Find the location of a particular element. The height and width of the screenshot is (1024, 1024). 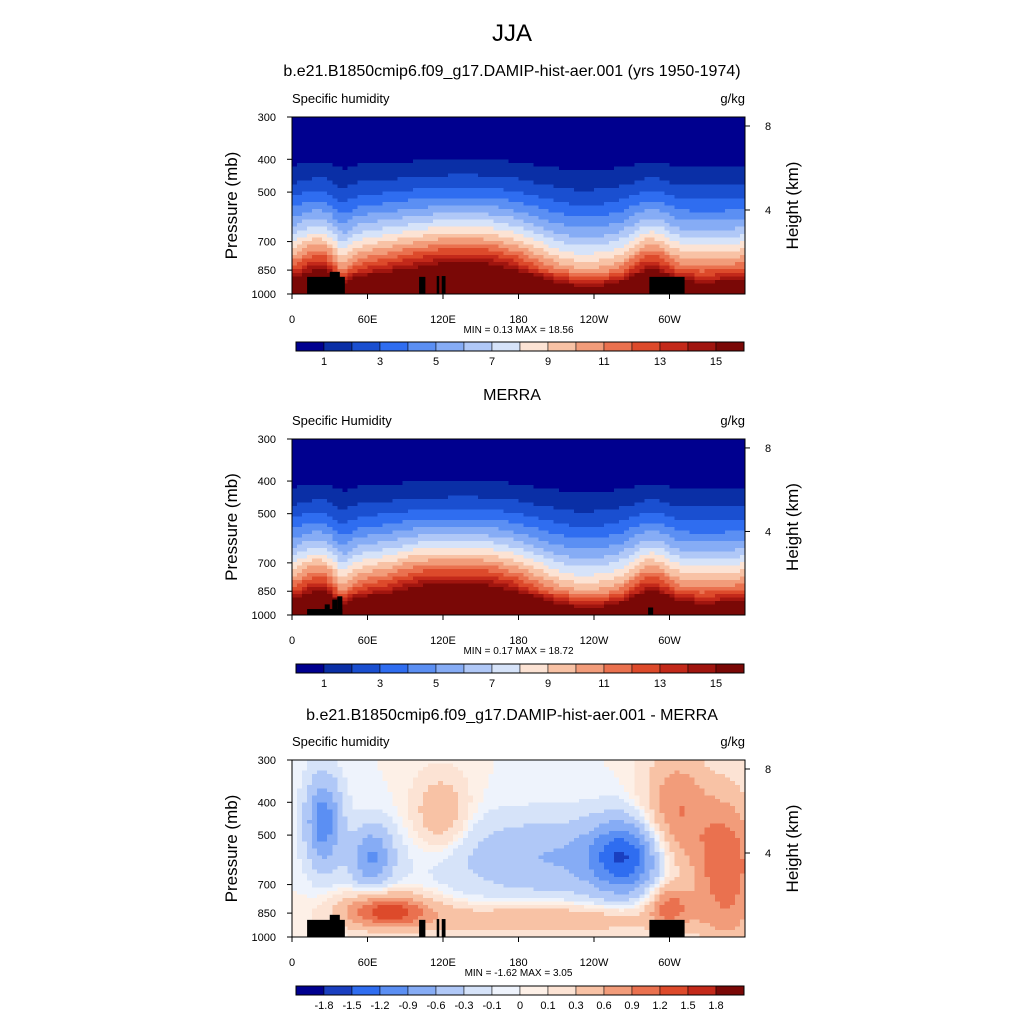

colorbar-label: 0.1 is located at coordinates (547, 1006).